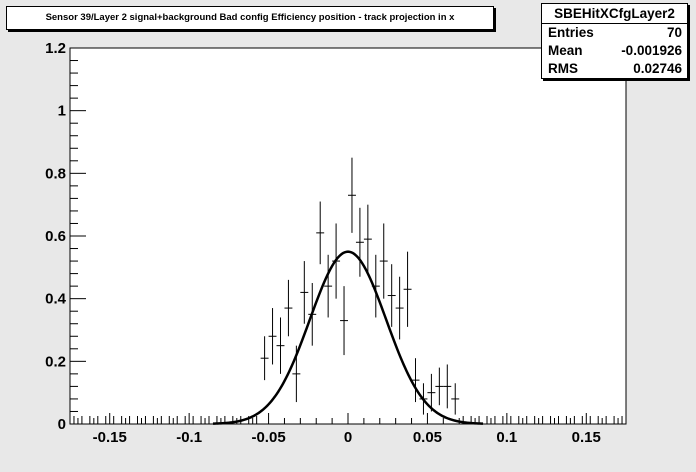  Describe the element at coordinates (56, 299) in the screenshot. I see `y-tick-label: 0.4` at that location.